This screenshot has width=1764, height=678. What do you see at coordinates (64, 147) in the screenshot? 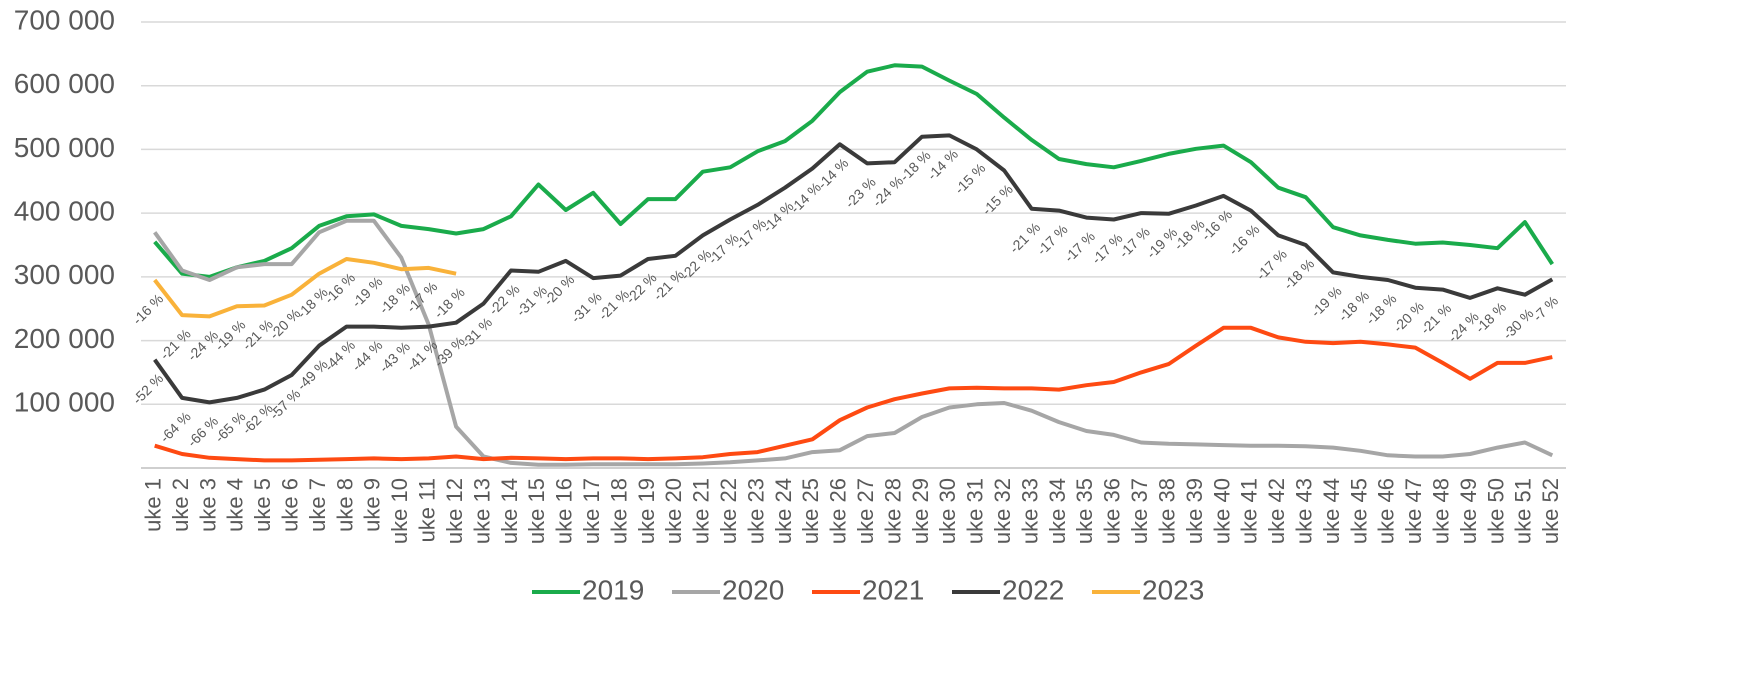
I see `y-tick-label: 500 000` at bounding box center [64, 147].